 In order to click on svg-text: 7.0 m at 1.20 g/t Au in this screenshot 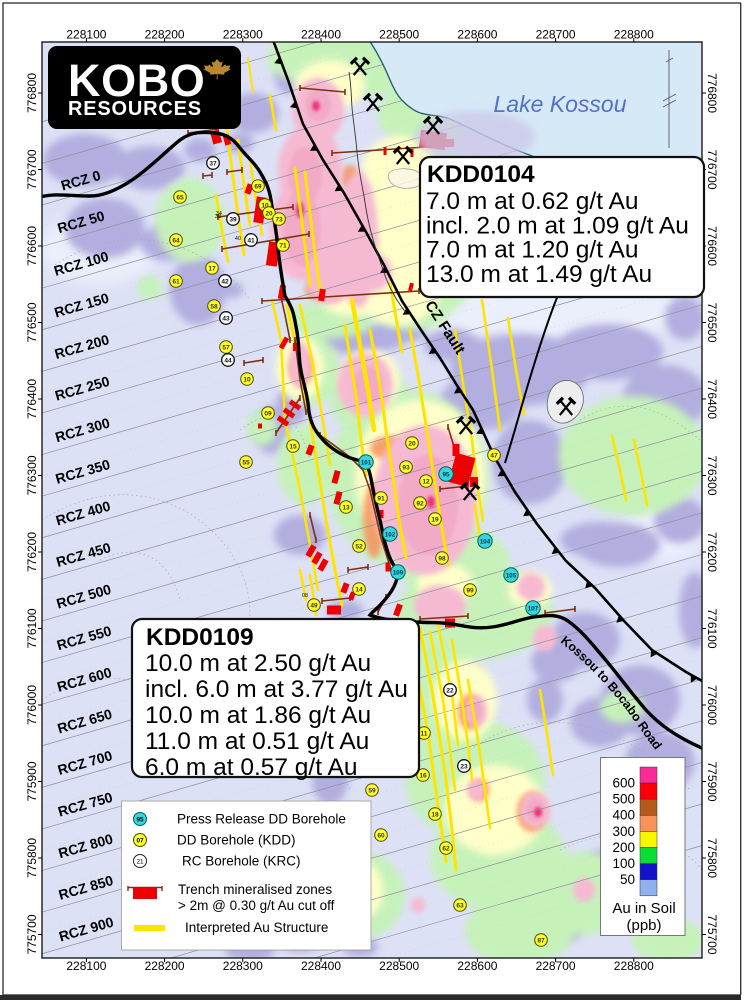, I will do `click(532, 250)`.